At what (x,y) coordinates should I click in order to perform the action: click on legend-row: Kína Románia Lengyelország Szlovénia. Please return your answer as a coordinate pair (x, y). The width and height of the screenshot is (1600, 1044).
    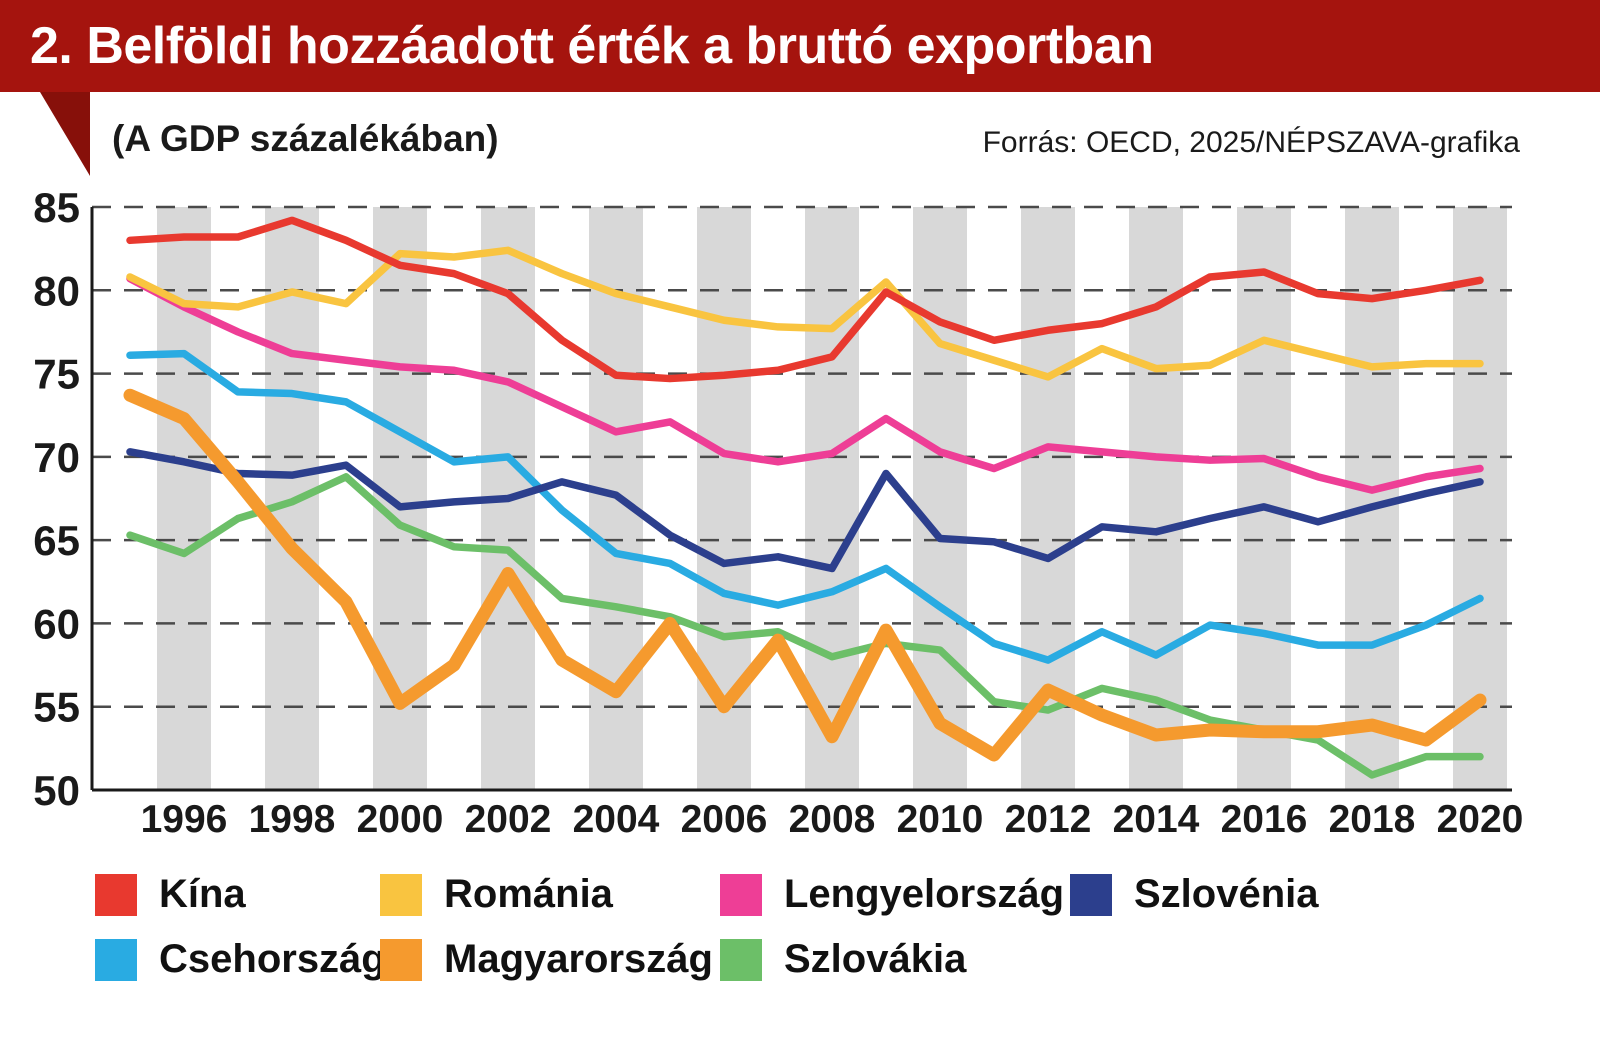
    Looking at the image, I should click on (827, 894).